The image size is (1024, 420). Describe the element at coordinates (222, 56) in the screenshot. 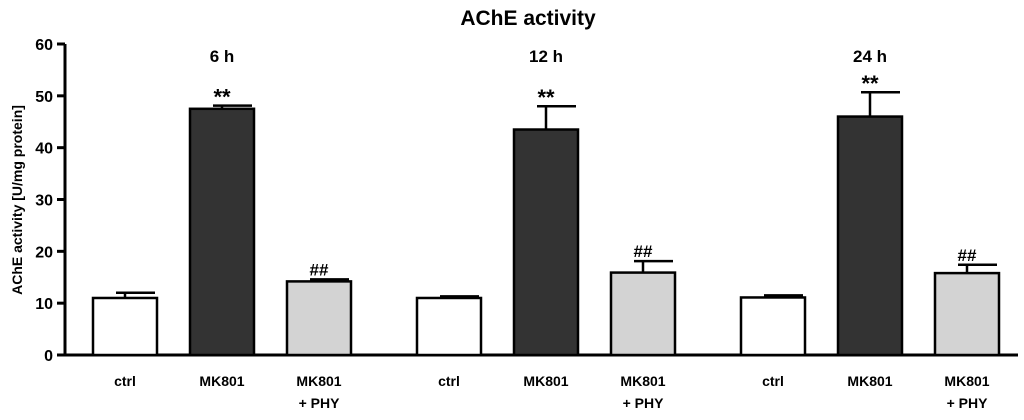

I see `group-label: 6 h` at that location.